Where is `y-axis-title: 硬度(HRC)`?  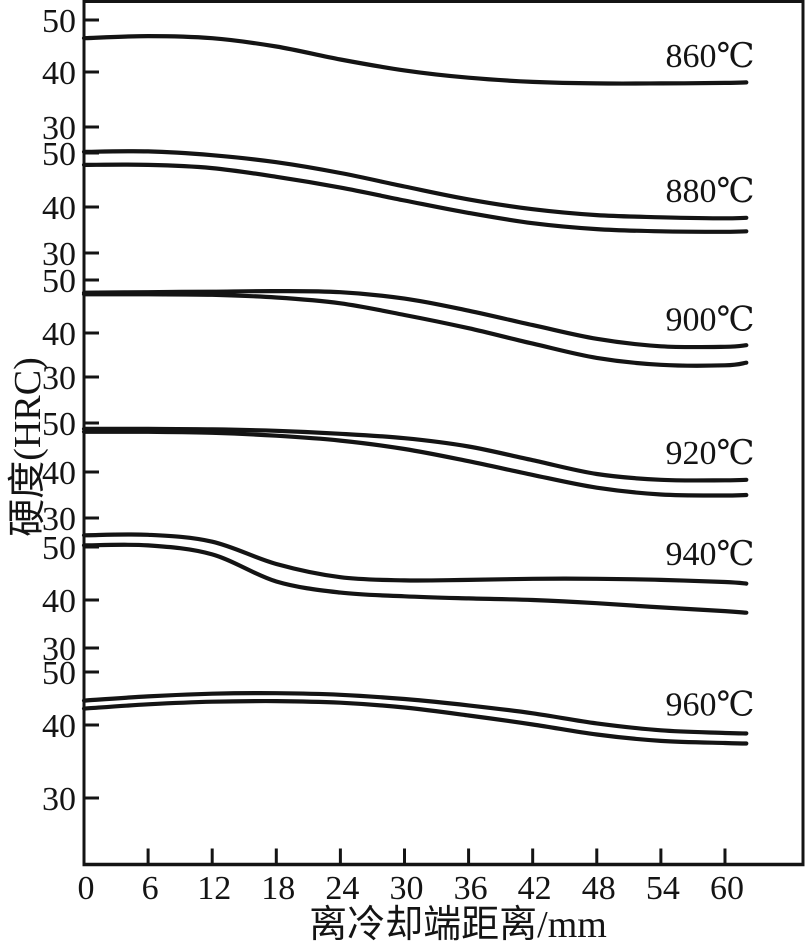
y-axis-title: 硬度(HRC) is located at coordinates (28, 446).